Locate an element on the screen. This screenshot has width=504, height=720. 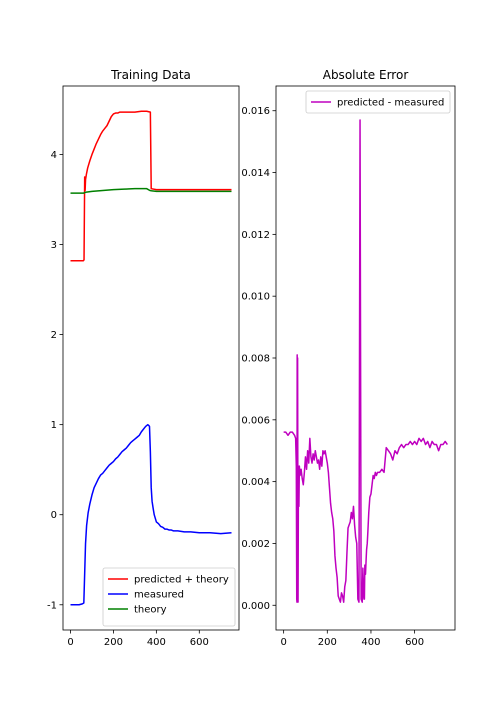
y-tick-label: 0.010 is located at coordinates (255, 297).